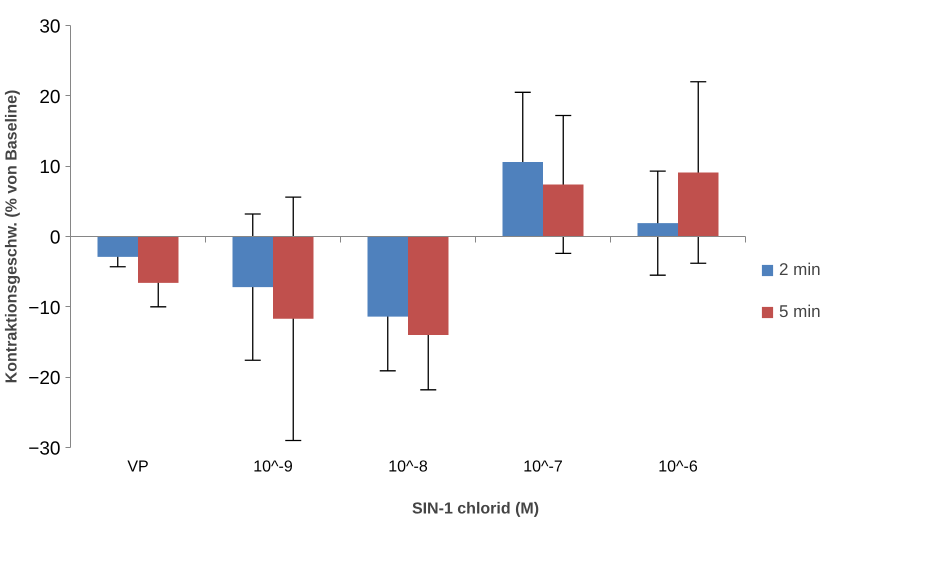 The image size is (938, 561). What do you see at coordinates (273, 467) in the screenshot?
I see `x-tick-label: 10^-9` at bounding box center [273, 467].